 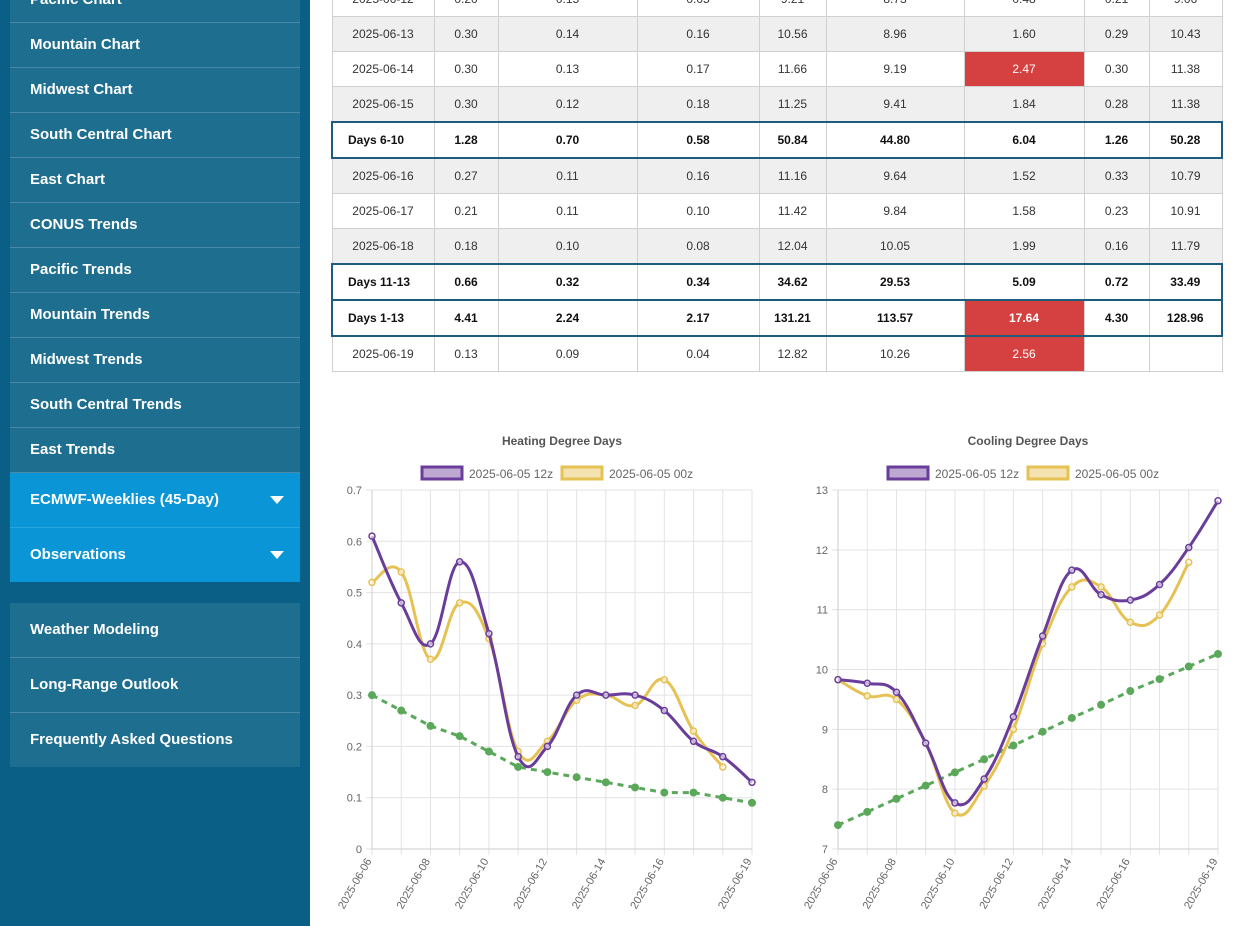 I want to click on table-cell-date: 2025-06-18, so click(x=383, y=246).